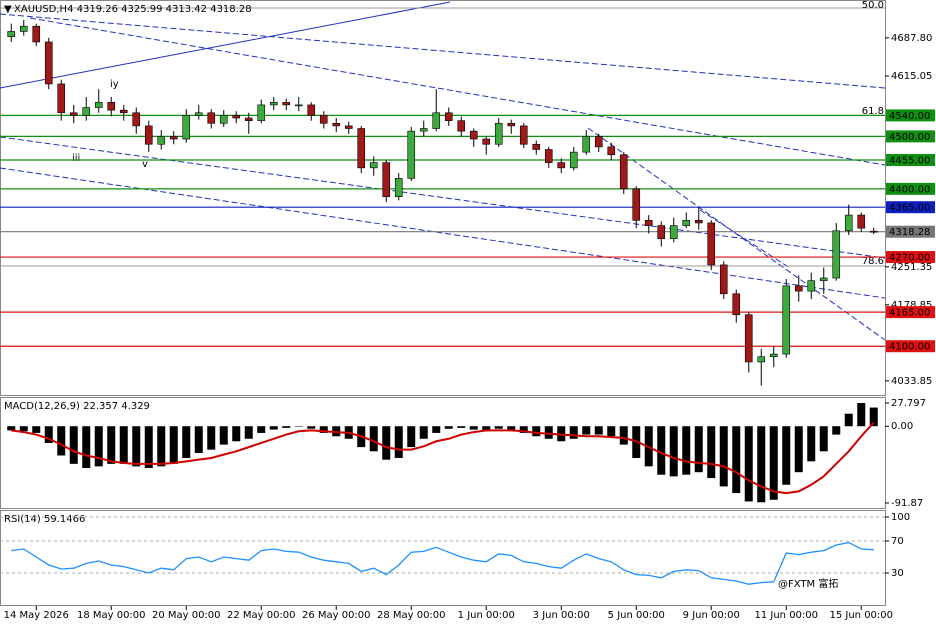  I want to click on watermark: @FXTM 富拓, so click(808, 583).